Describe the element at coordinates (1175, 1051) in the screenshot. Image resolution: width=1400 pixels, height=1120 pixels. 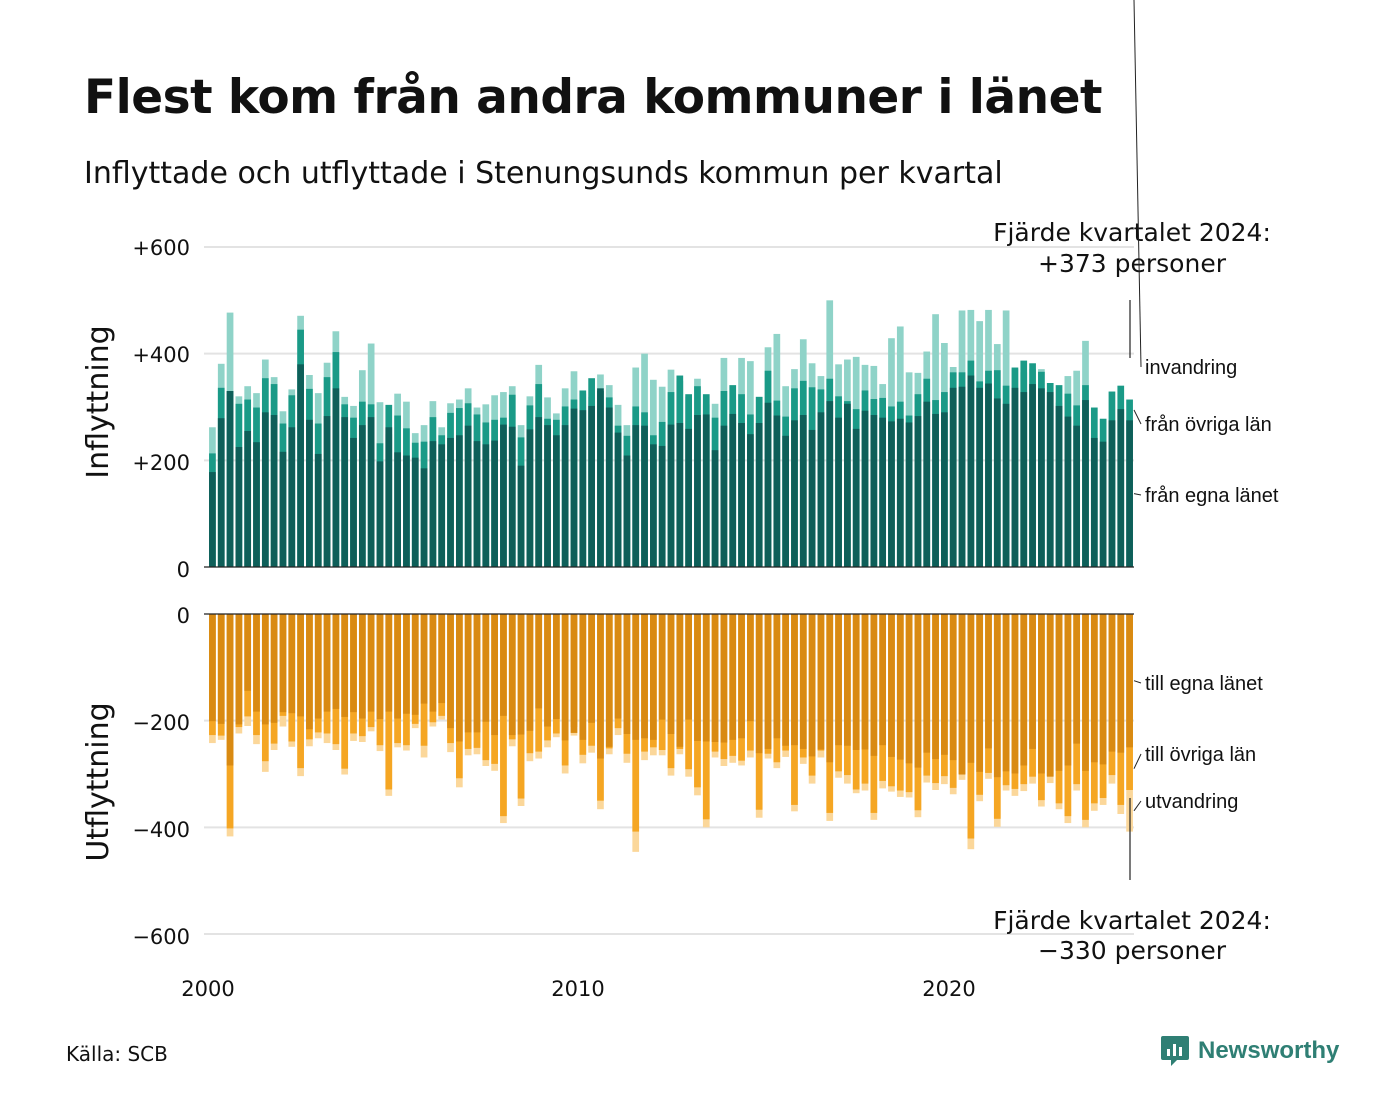
I see `newsworthy-logo-icon` at that location.